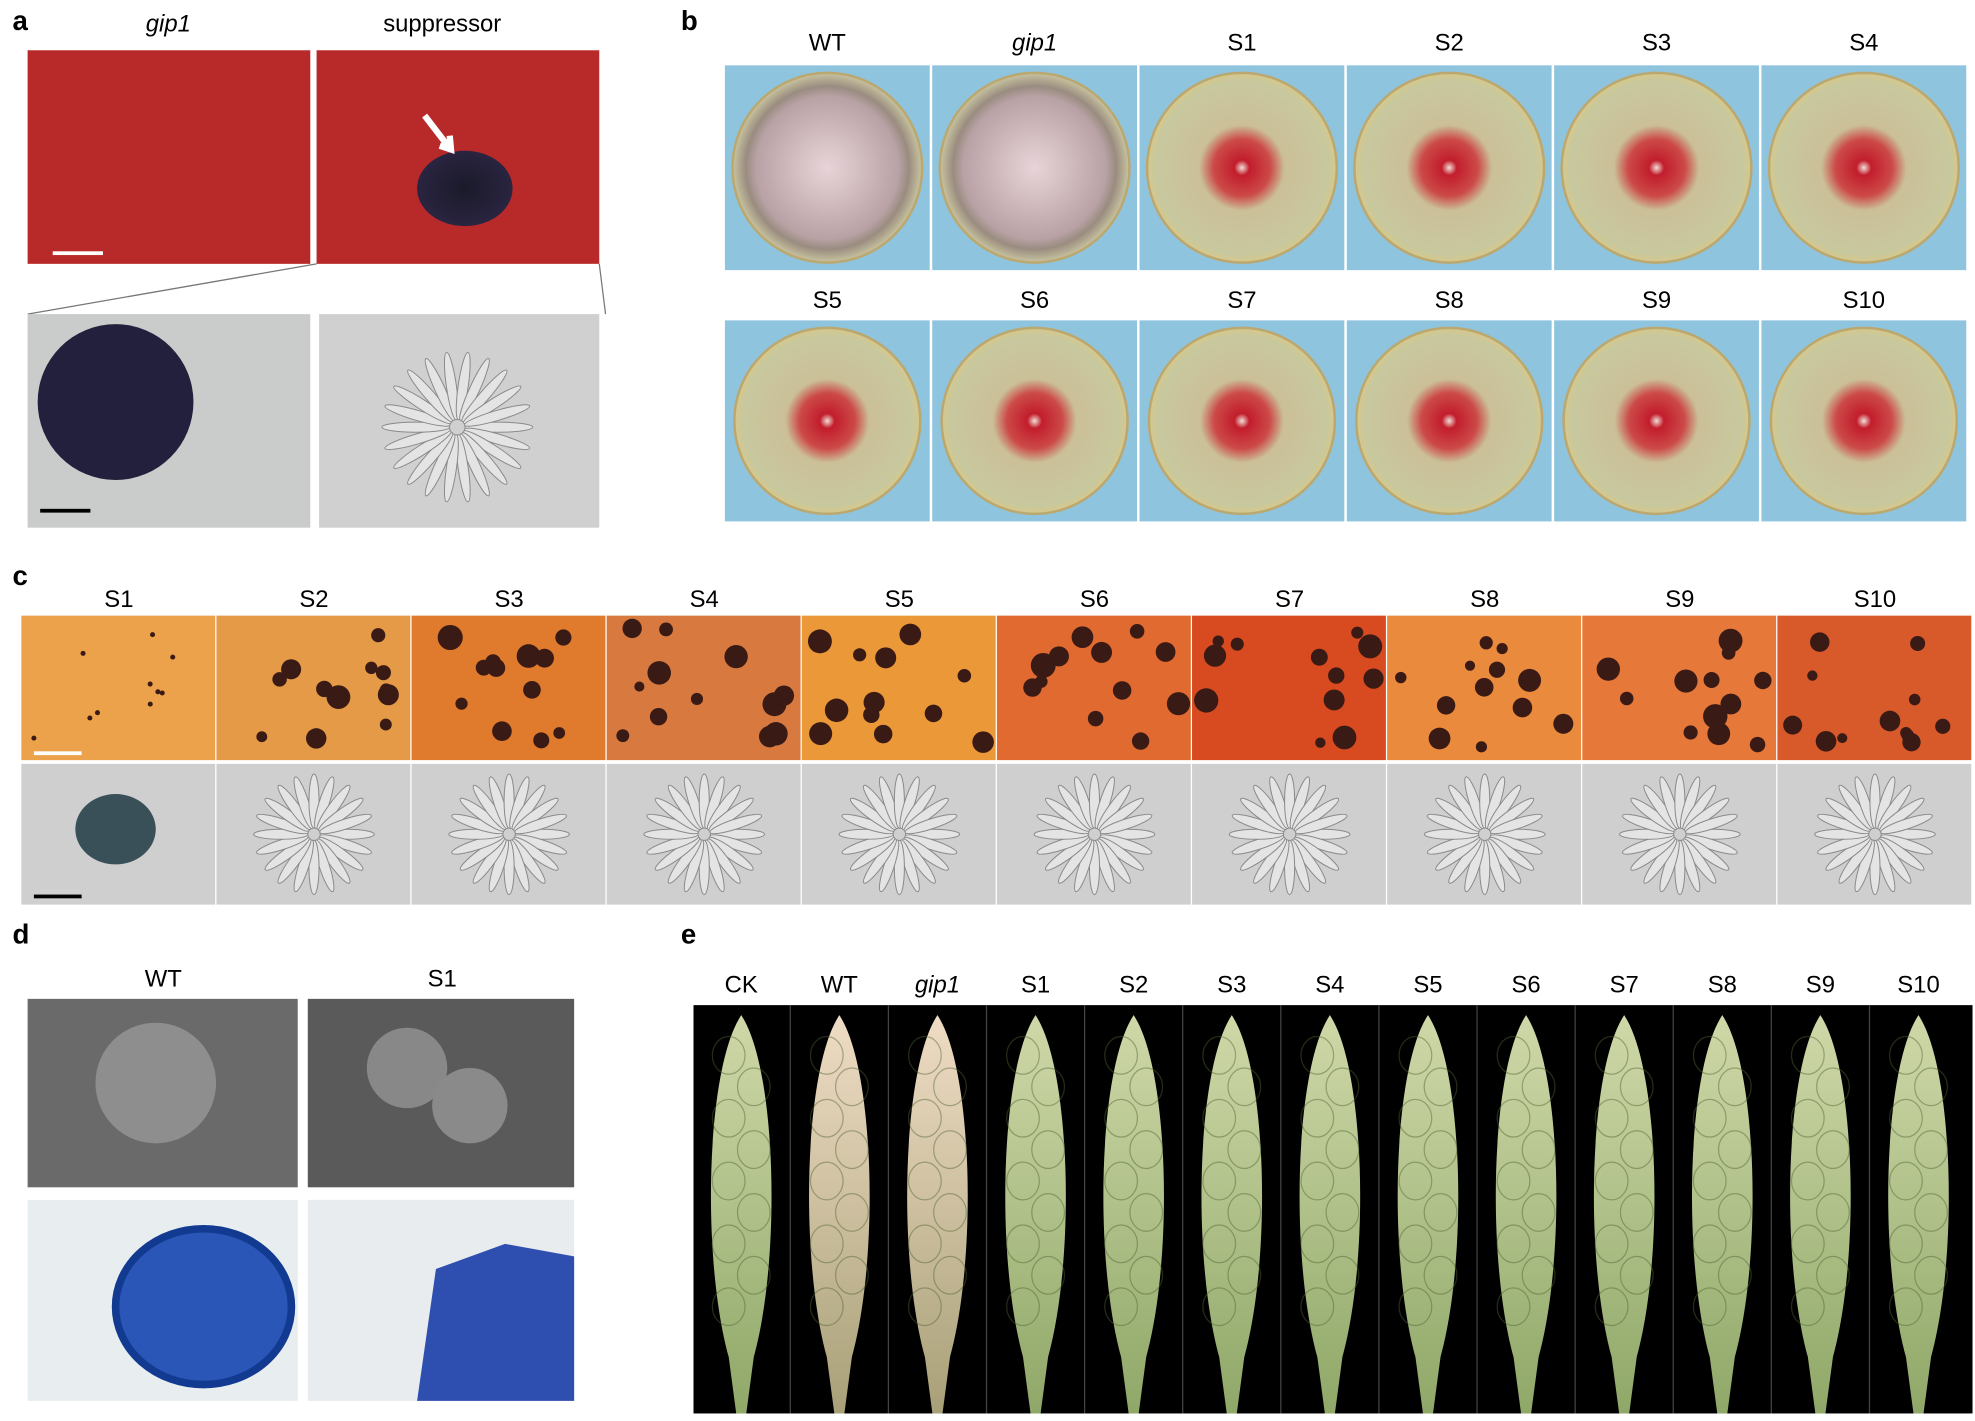 The width and height of the screenshot is (1975, 1421). I want to click on panel-letter: a, so click(21, 20).